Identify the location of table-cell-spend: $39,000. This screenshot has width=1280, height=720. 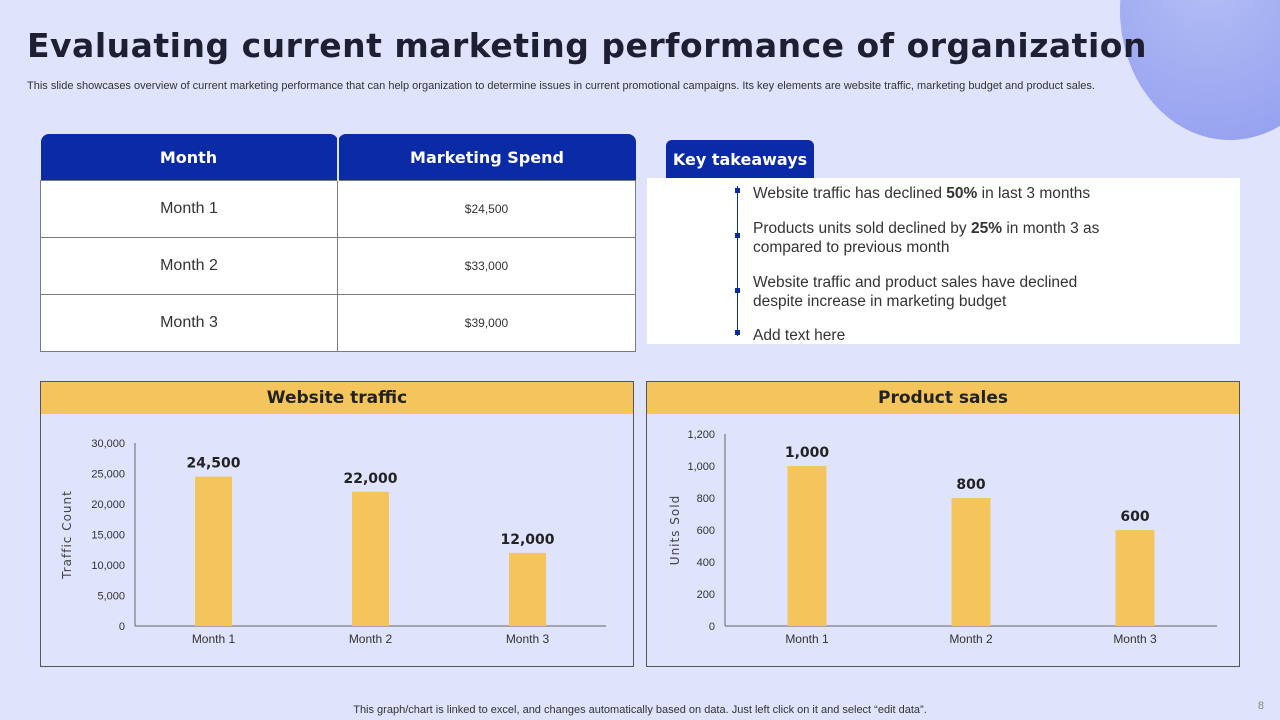
(486, 323).